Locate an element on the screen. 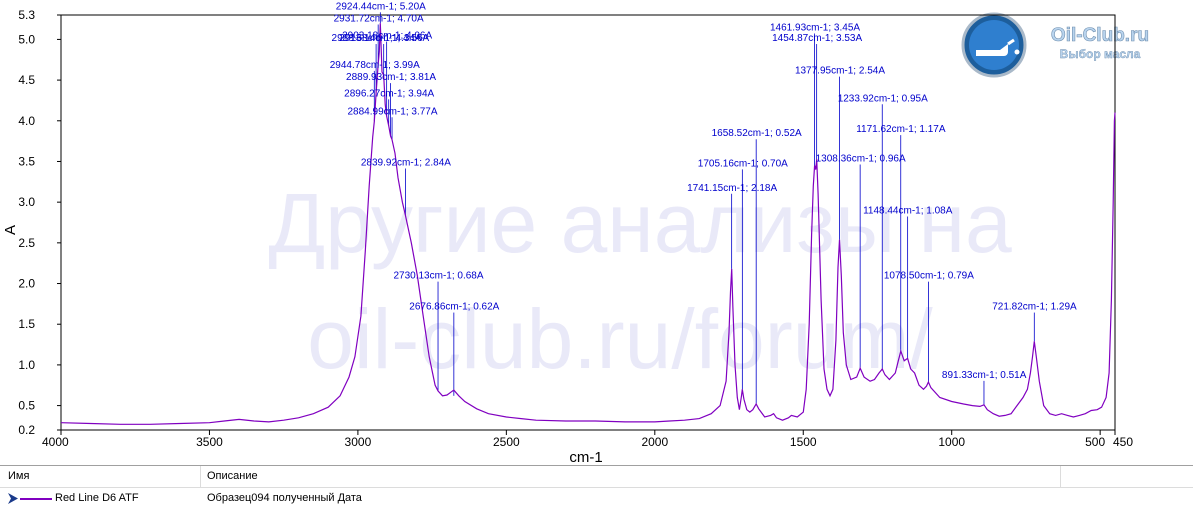 The width and height of the screenshot is (1193, 517). peak-label: 2938.68cm-1; 4.34A is located at coordinates (377, 38).